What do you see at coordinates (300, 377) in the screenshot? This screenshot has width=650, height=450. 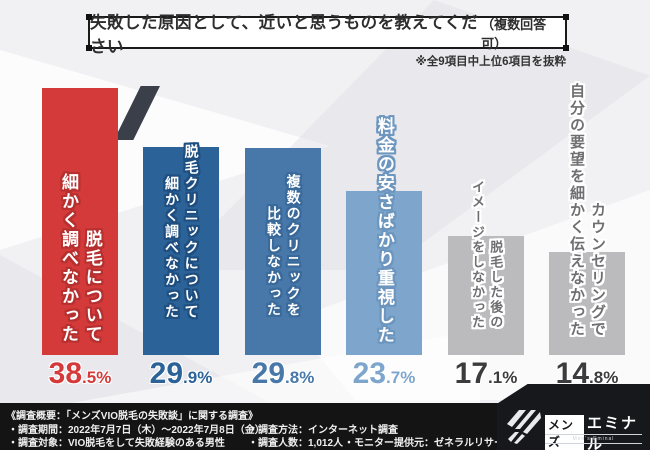 I see `value-decimal: .8%` at bounding box center [300, 377].